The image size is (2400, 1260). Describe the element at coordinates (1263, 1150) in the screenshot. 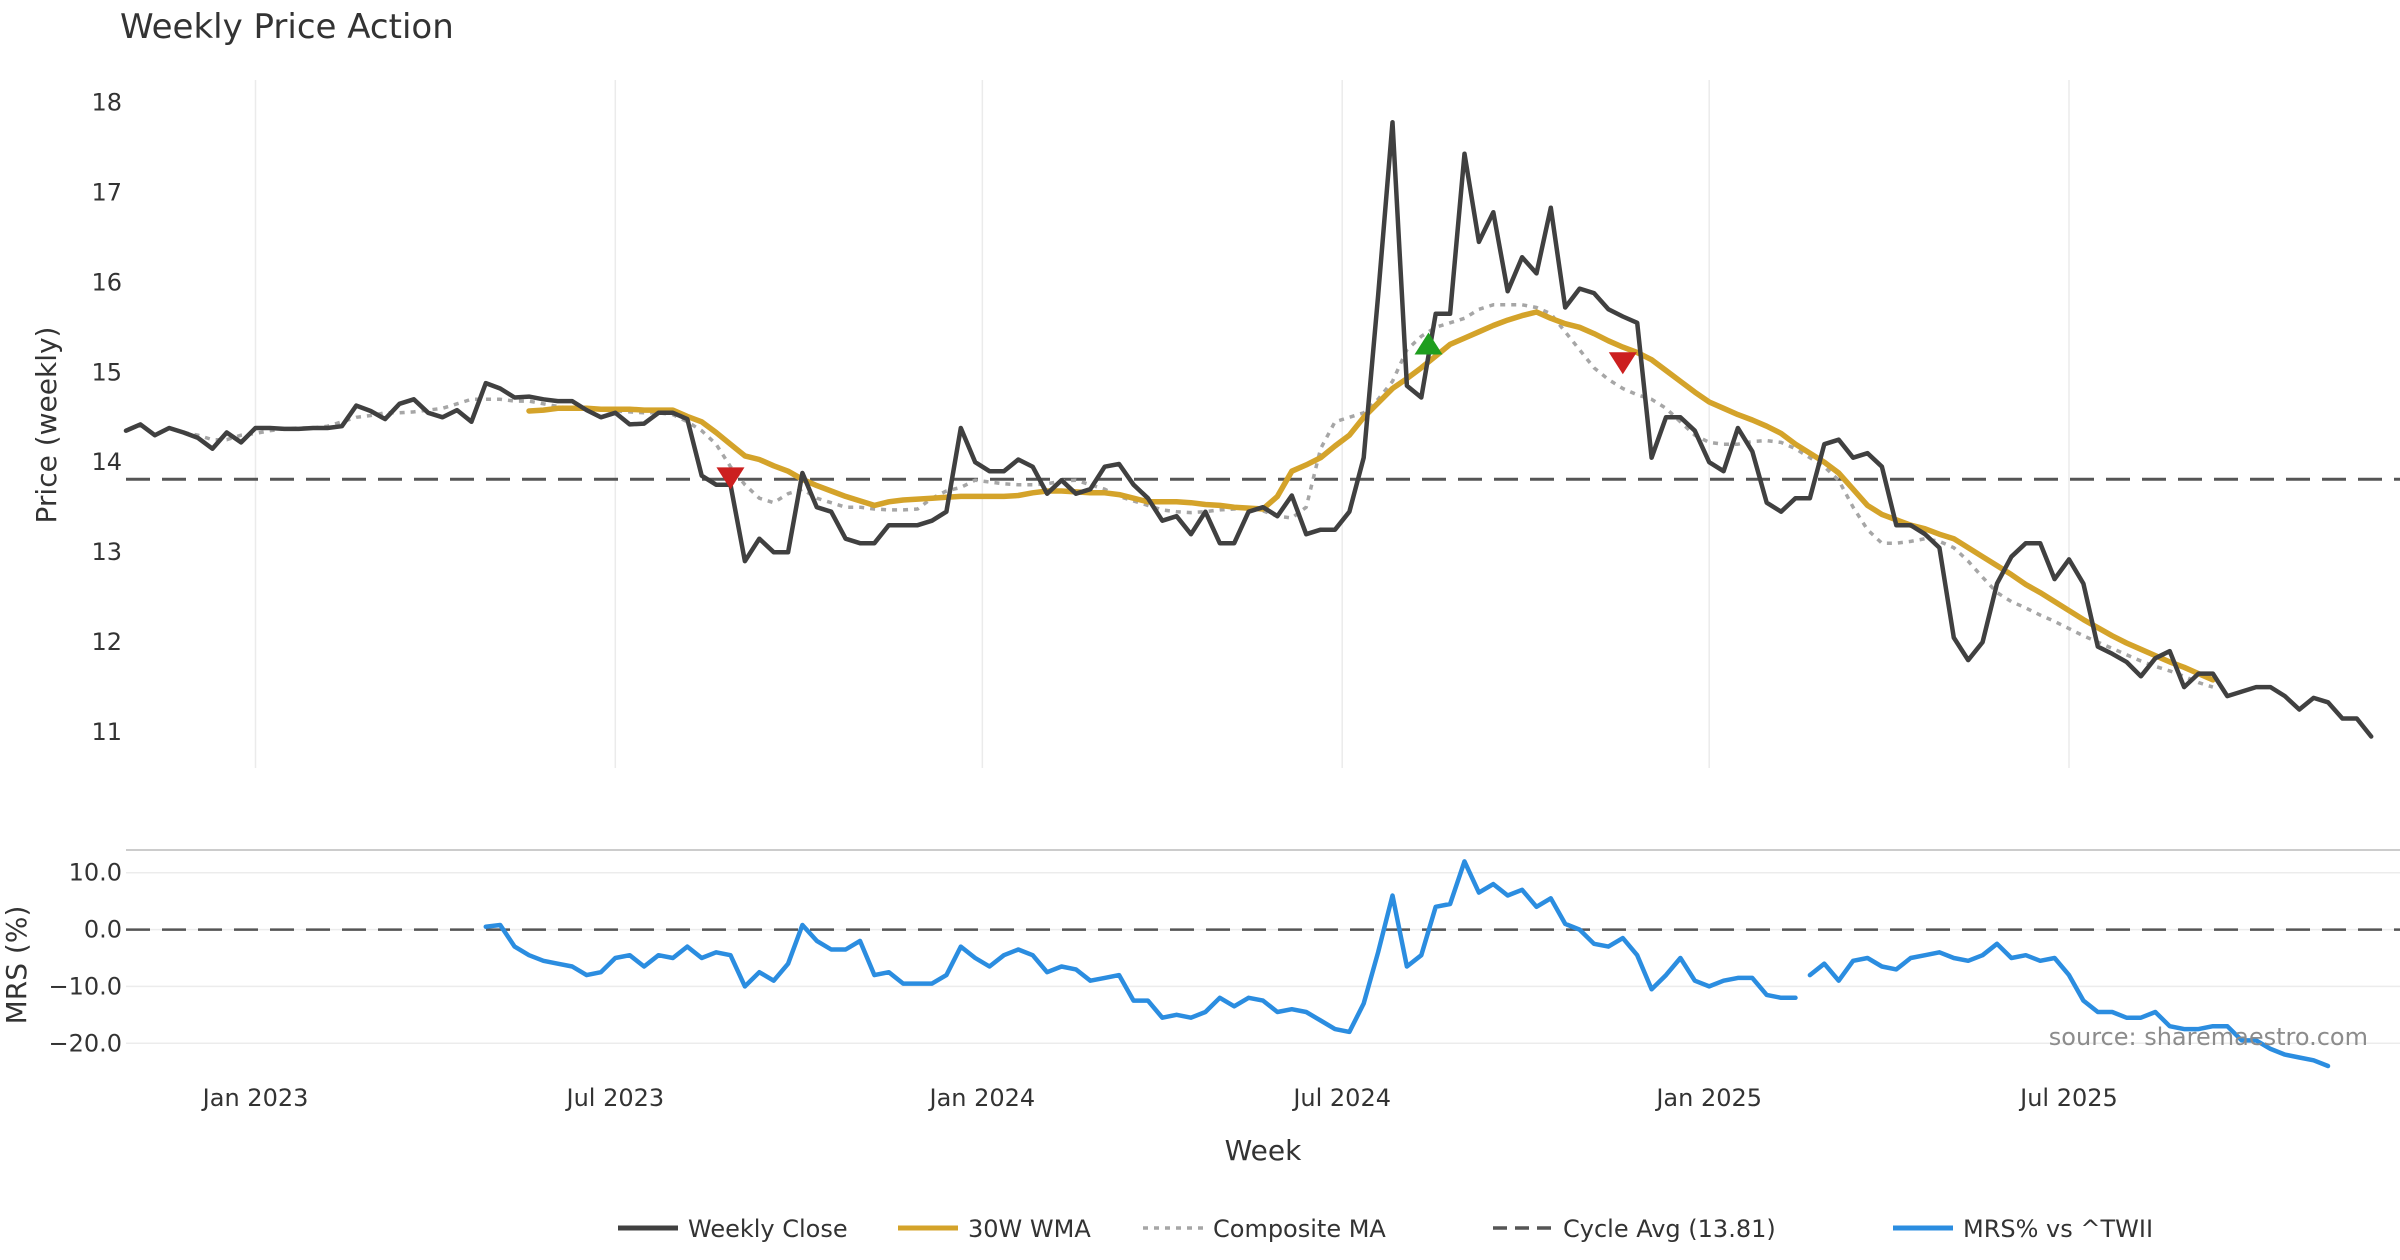

I see `x-axis-label: Week` at that location.